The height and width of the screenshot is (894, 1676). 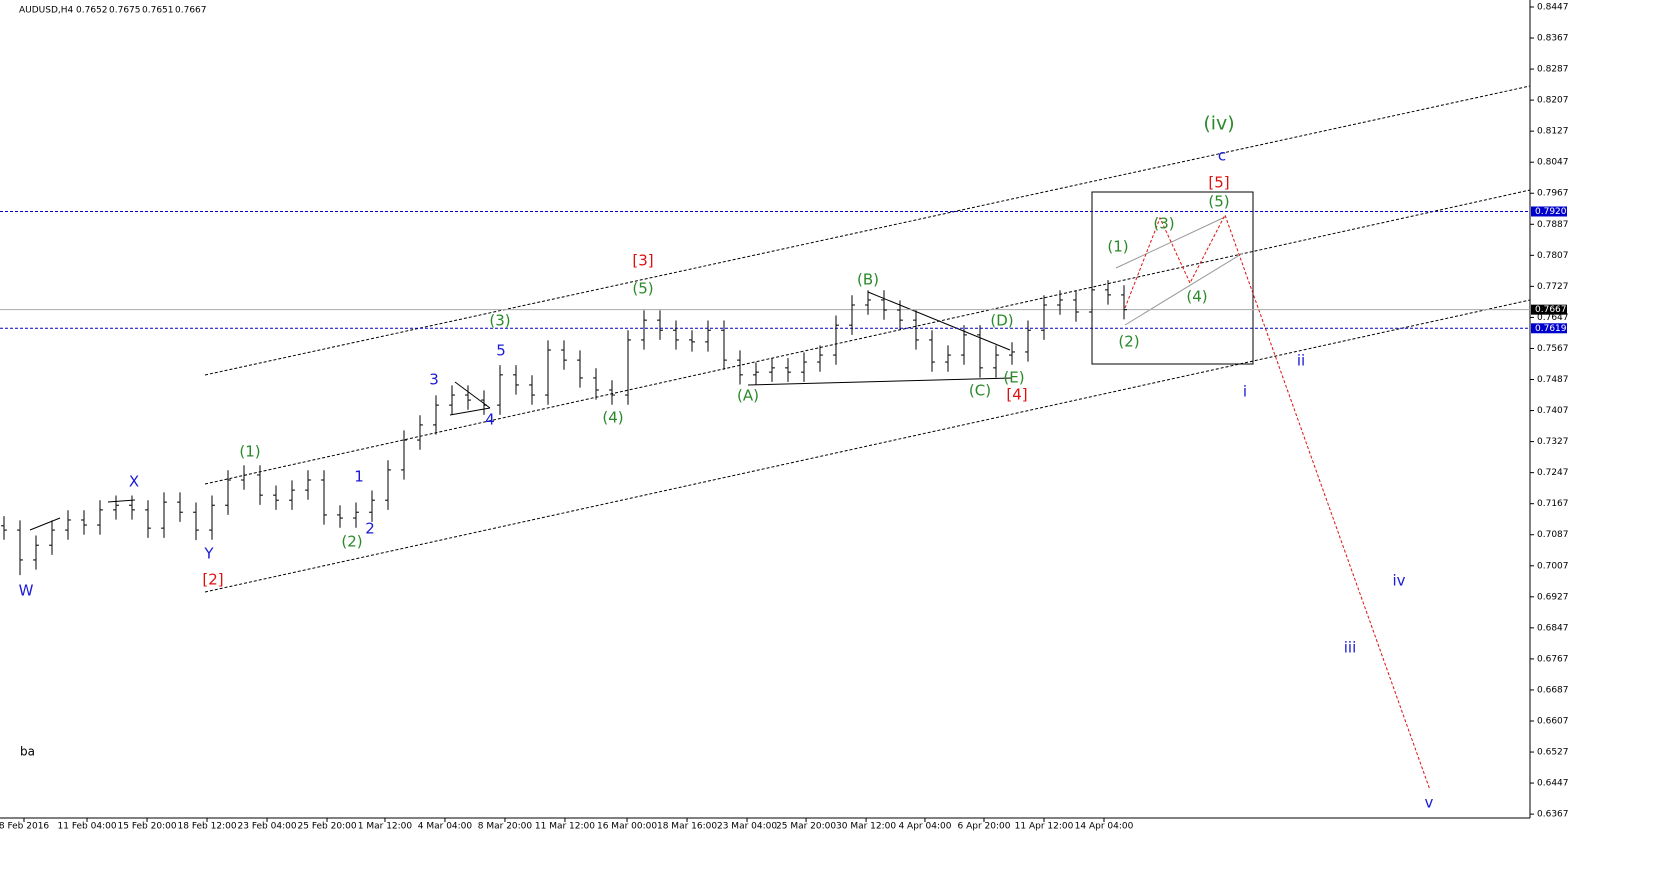 What do you see at coordinates (490, 420) in the screenshot?
I see `wave-label: 4` at bounding box center [490, 420].